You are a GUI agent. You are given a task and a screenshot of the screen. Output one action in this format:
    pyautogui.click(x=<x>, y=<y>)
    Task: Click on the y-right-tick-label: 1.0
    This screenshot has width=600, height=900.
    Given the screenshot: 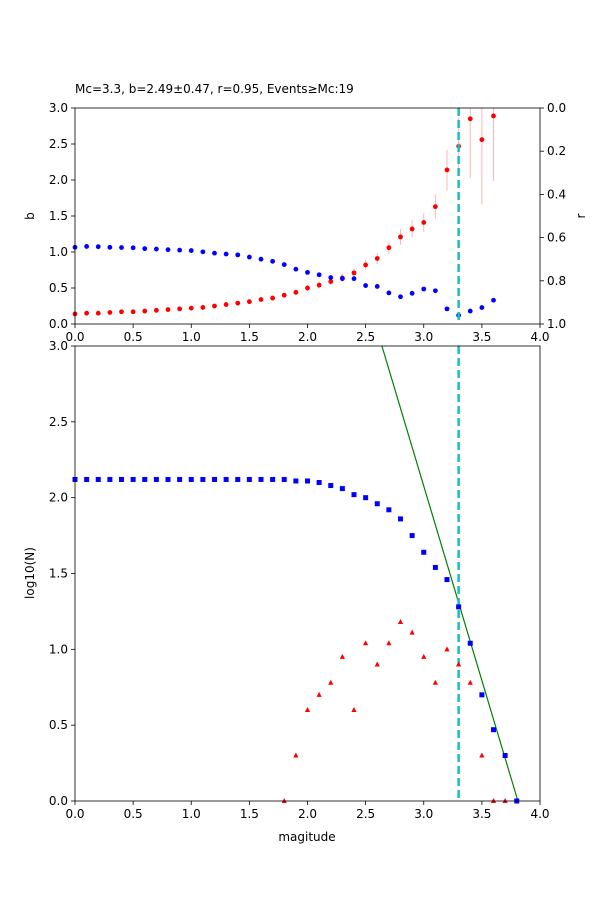 What is the action you would take?
    pyautogui.click(x=556, y=324)
    